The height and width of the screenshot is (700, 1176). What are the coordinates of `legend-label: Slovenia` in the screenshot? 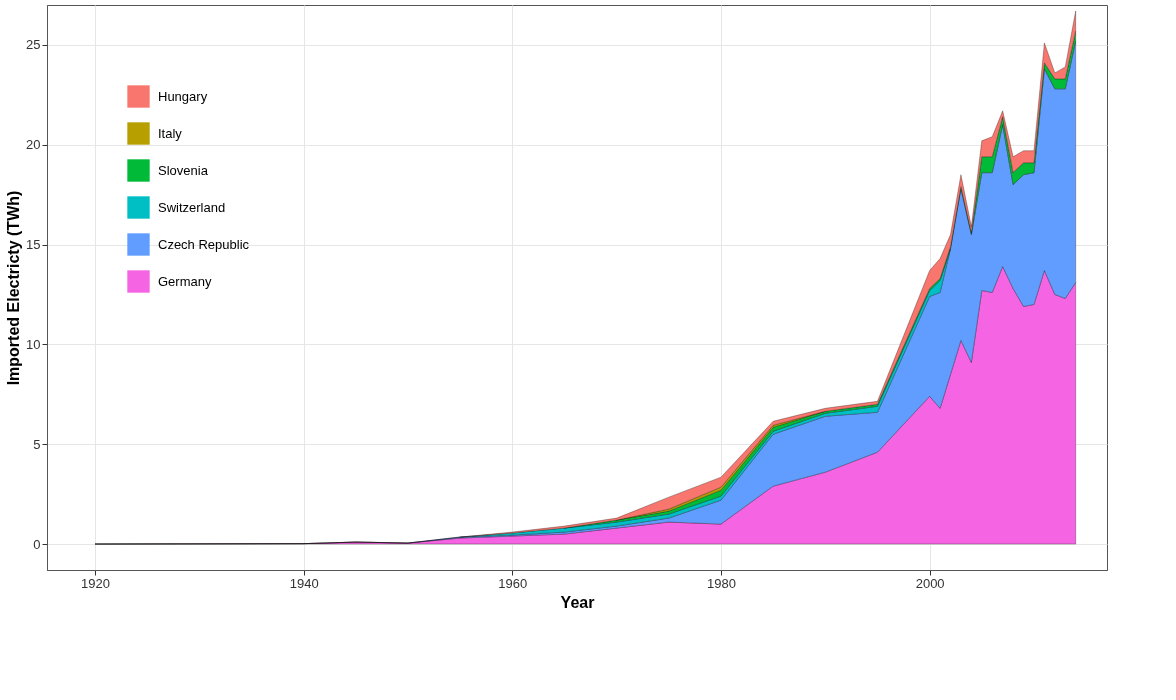 It's located at (183, 170).